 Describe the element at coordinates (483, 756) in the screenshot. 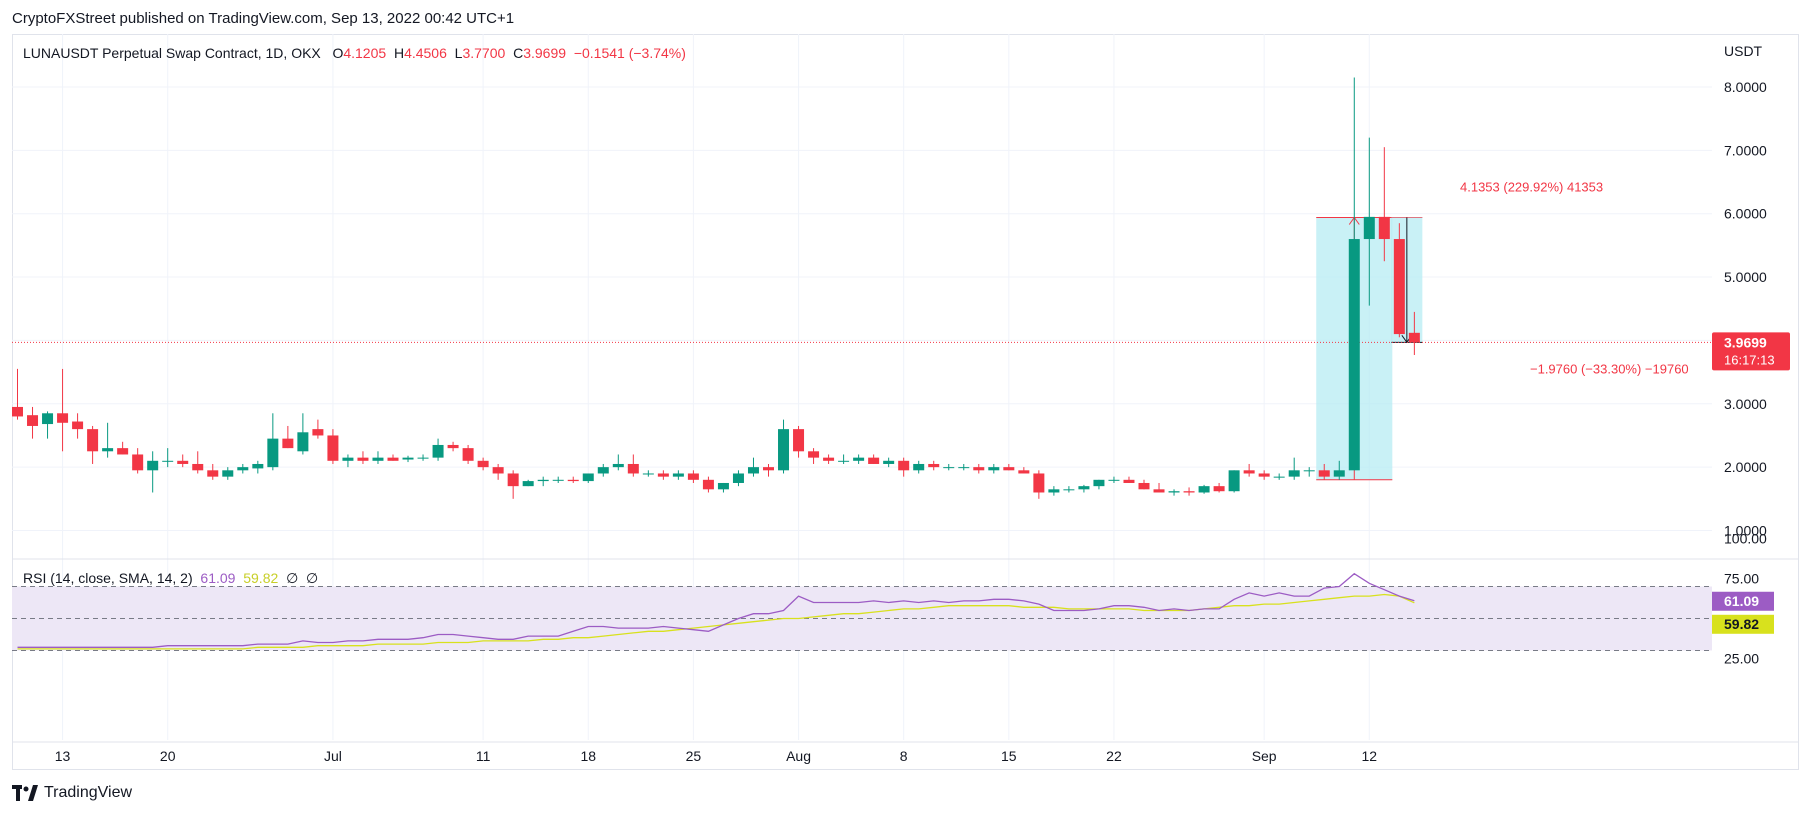

I see `time-tick-label: 11` at that location.